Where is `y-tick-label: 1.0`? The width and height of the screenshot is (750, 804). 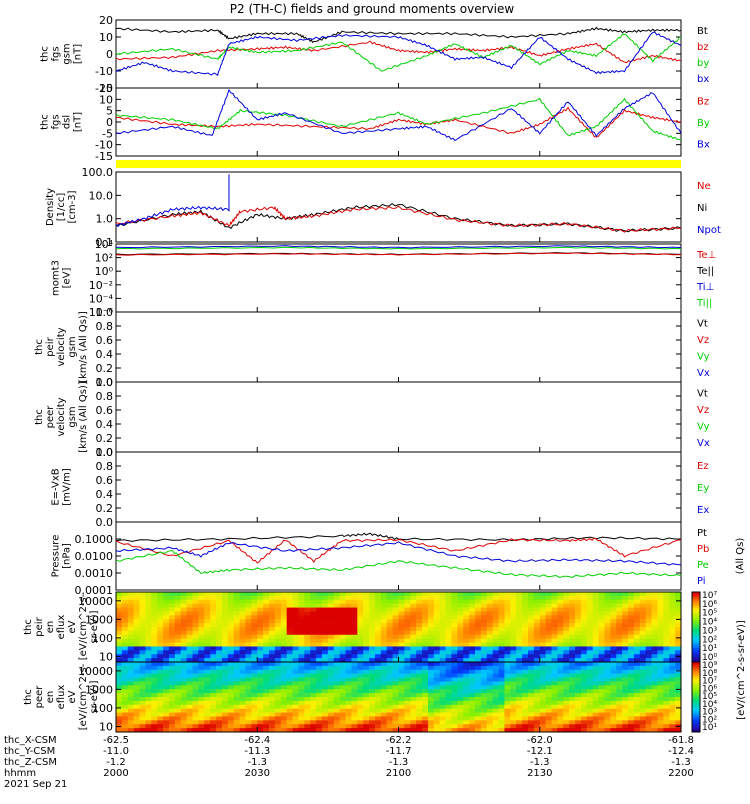 y-tick-label: 1.0 is located at coordinates (105, 452).